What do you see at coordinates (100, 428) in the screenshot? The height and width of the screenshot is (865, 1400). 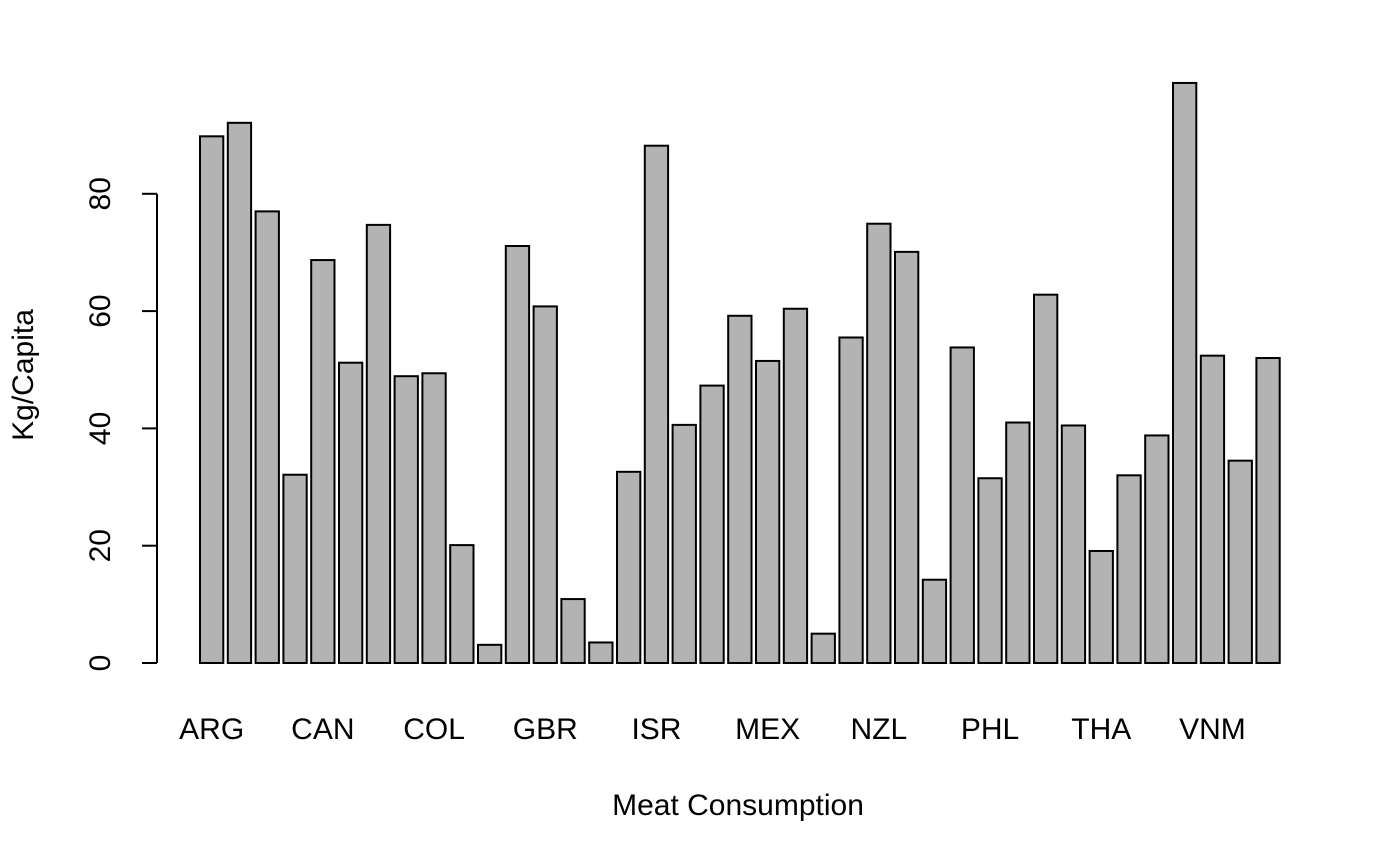 I see `y-tick-label: 40` at bounding box center [100, 428].